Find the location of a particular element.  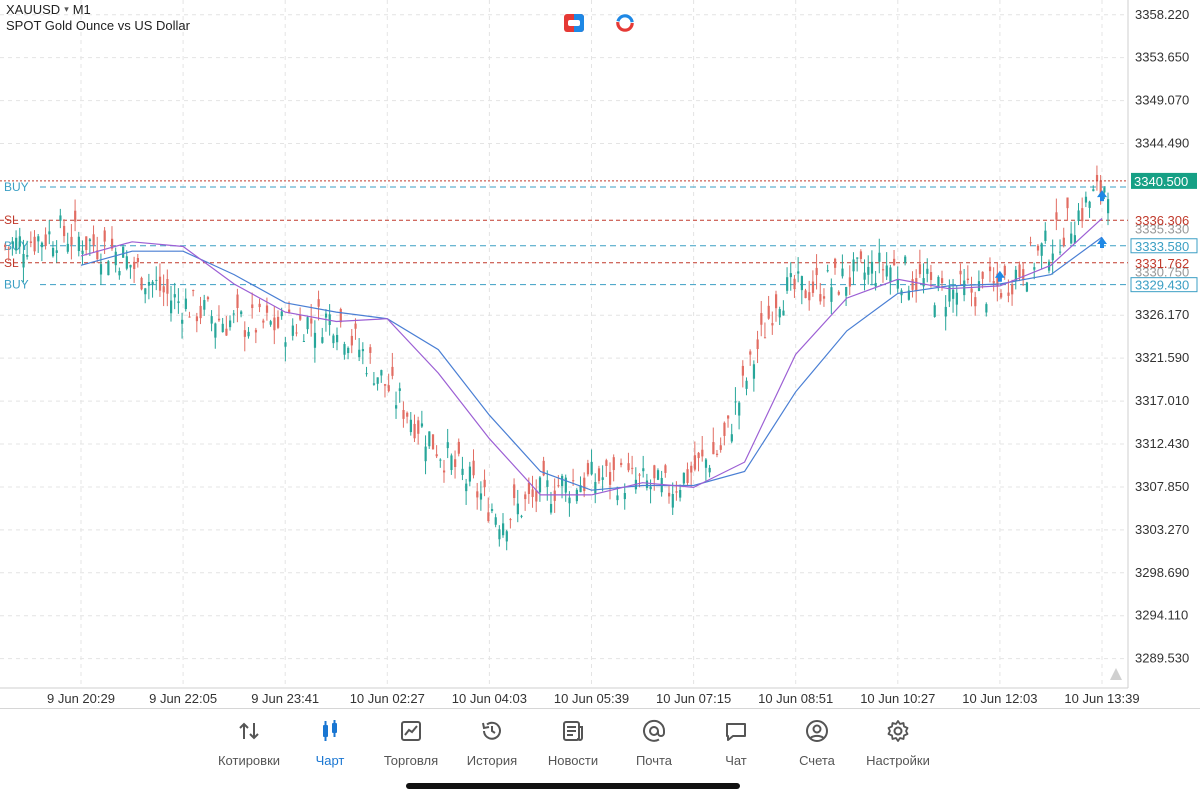

symbol-name: XAUUSD is located at coordinates (33, 9).